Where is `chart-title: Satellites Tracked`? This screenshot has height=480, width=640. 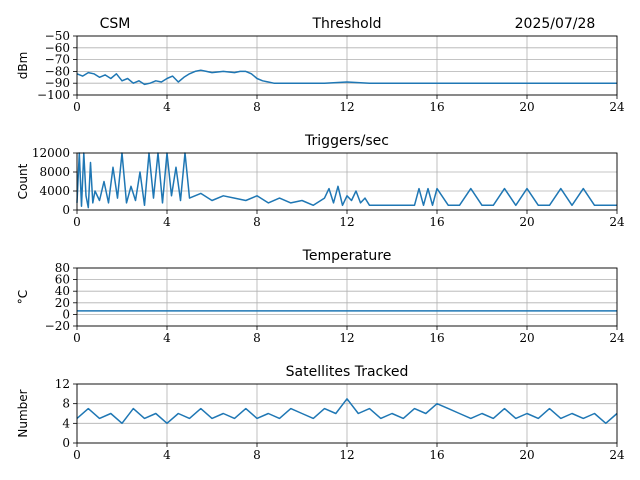 chart-title: Satellites Tracked is located at coordinates (347, 372).